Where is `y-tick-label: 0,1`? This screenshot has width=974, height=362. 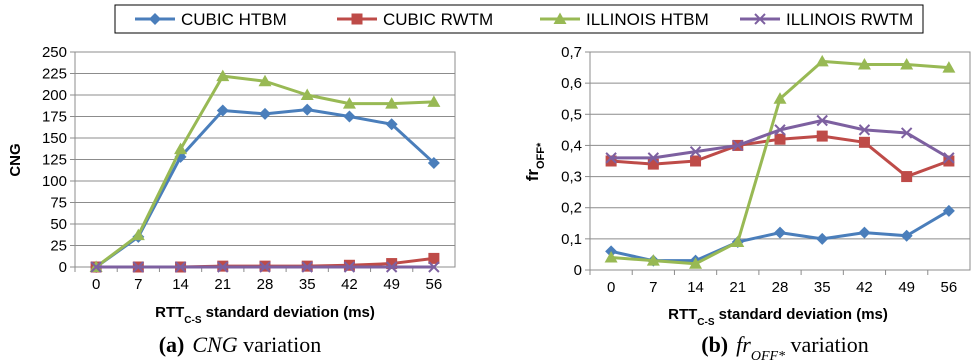
y-tick-label: 0,1 is located at coordinates (571, 239).